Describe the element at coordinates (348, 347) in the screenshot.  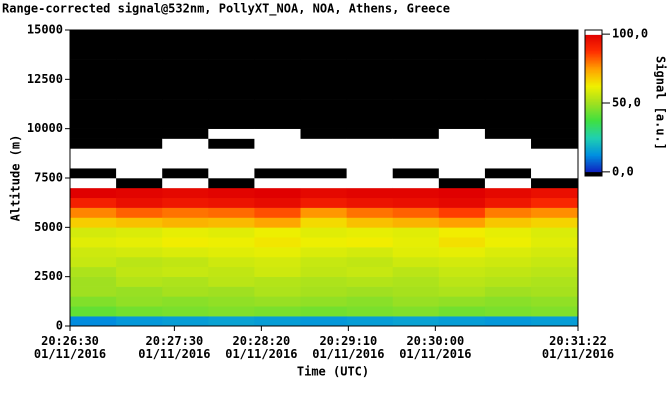
I see `x-tick-label: 20:29:10 01/11/2016` at that location.